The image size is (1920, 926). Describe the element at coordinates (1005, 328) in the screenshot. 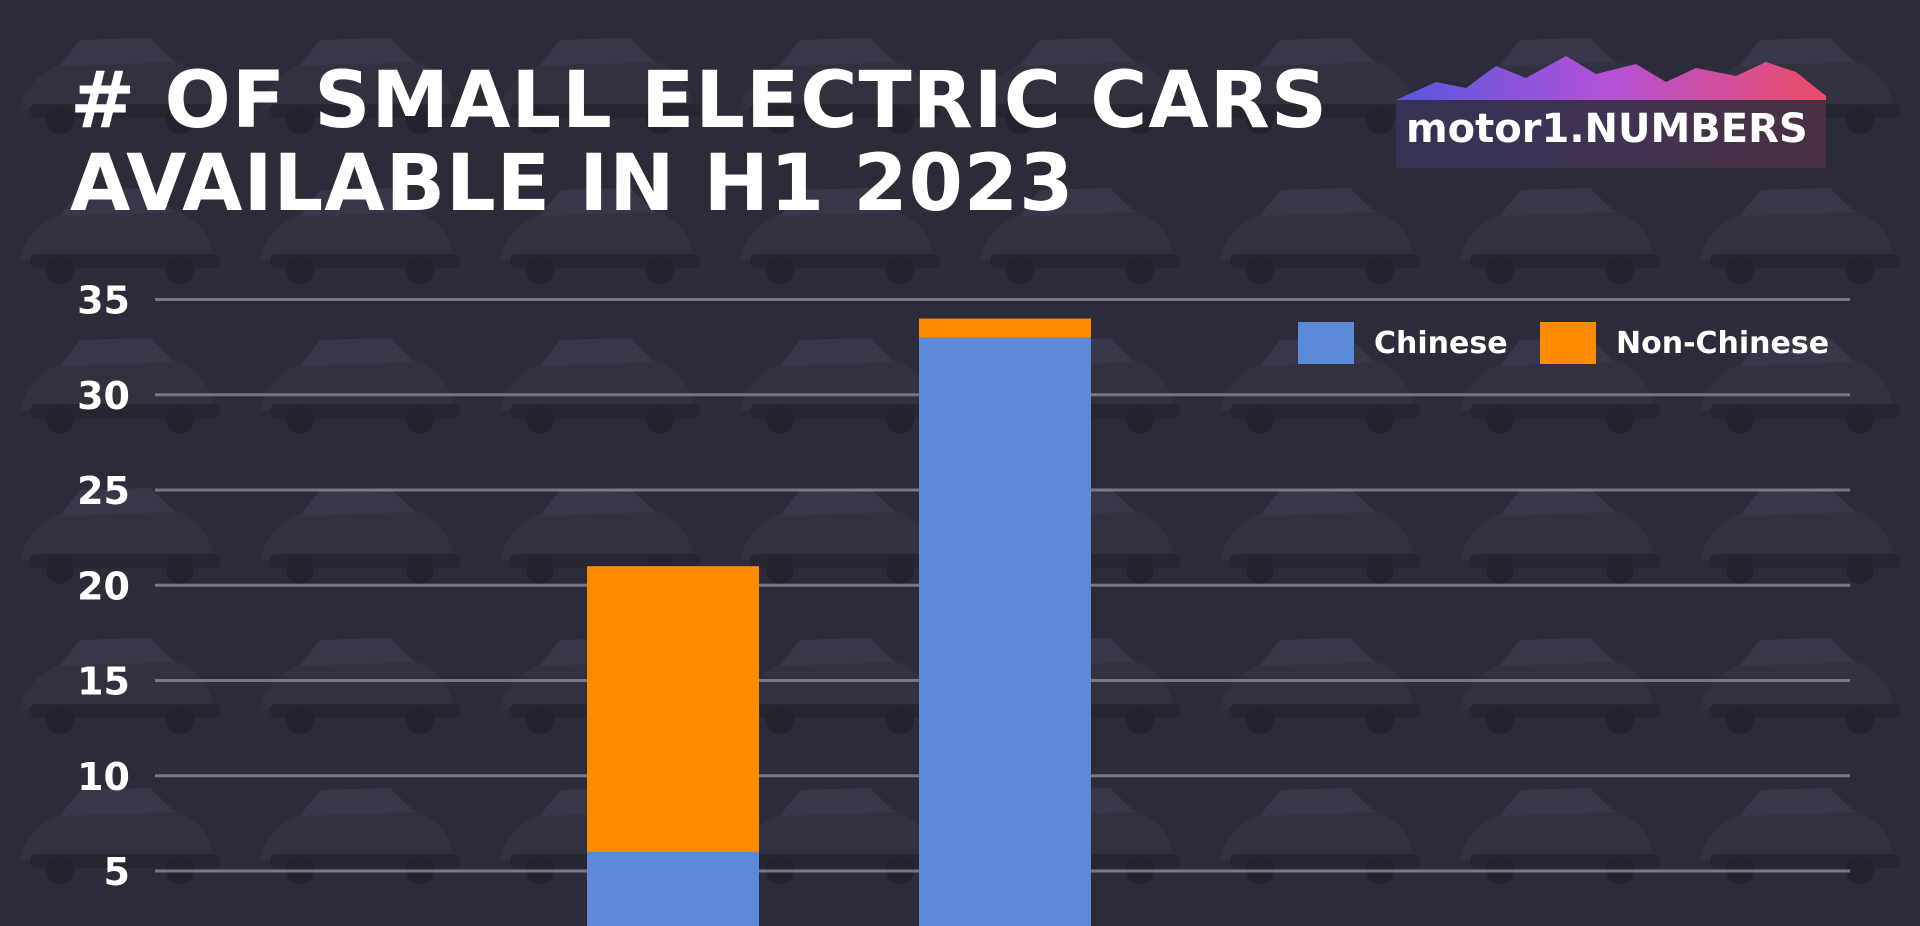

I see `bar-2-non-chinese` at that location.